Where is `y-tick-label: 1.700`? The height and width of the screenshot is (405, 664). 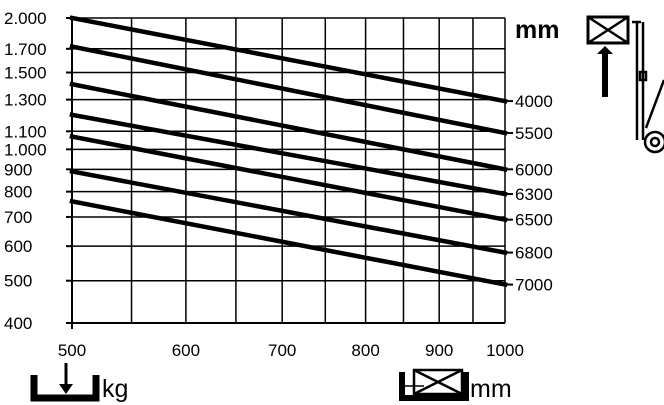
y-tick-label: 1.700 is located at coordinates (25, 49).